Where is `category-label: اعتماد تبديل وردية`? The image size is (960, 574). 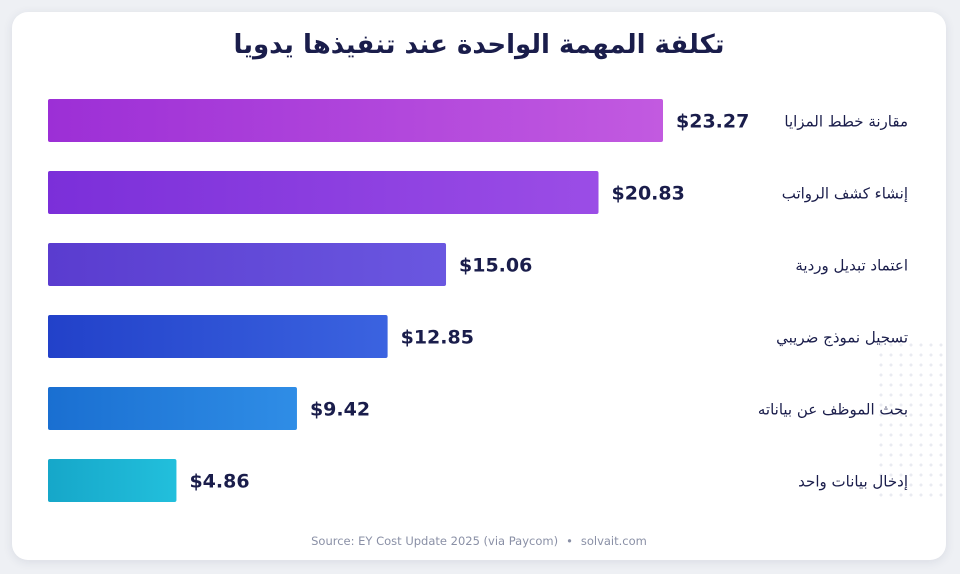
category-label: اعتماد تبديل وردية is located at coordinates (851, 266).